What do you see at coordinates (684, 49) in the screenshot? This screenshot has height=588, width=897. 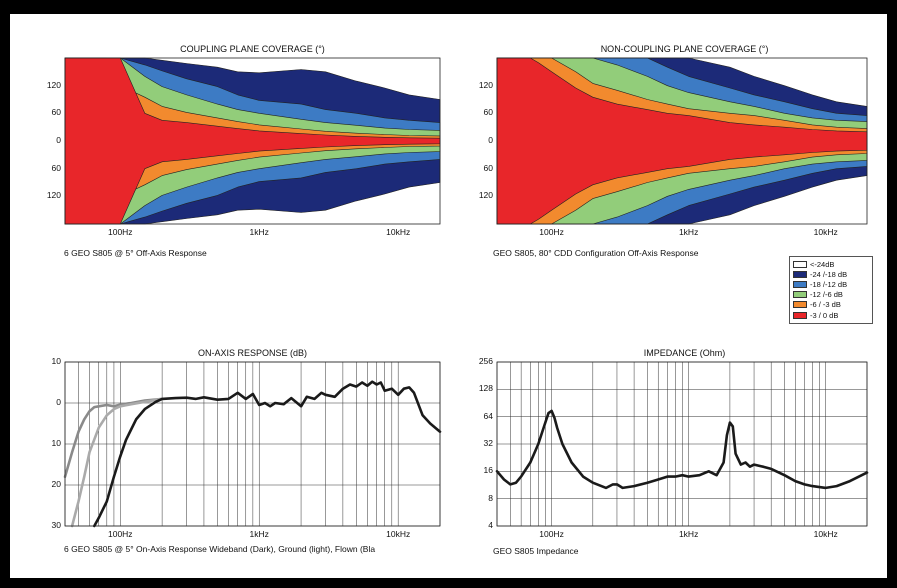 I see `noncoupling-title: NON-COUPLING PLANE COVERAGE (°)` at bounding box center [684, 49].